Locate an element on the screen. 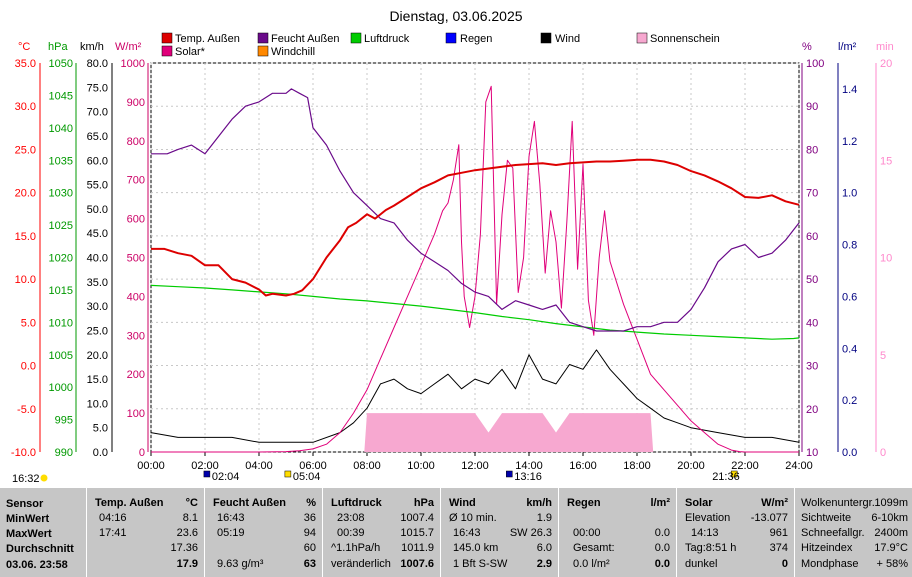 The width and height of the screenshot is (912, 577). solar-r4-label: dunkel is located at coordinates (701, 564).